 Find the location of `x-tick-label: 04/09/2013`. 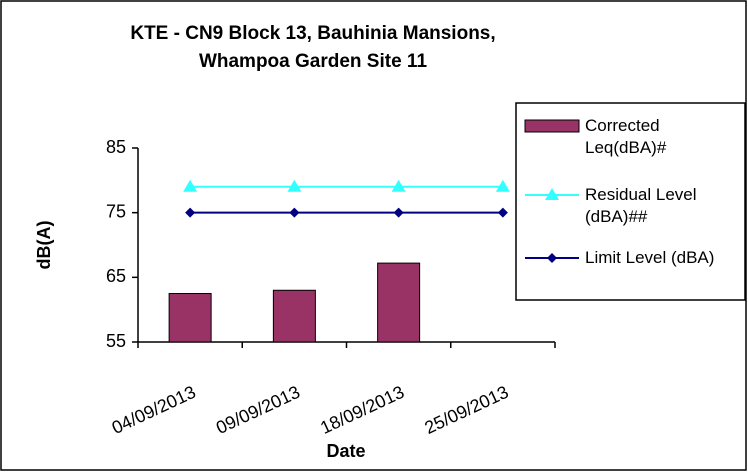

x-tick-label: 04/09/2013 is located at coordinates (154, 410).